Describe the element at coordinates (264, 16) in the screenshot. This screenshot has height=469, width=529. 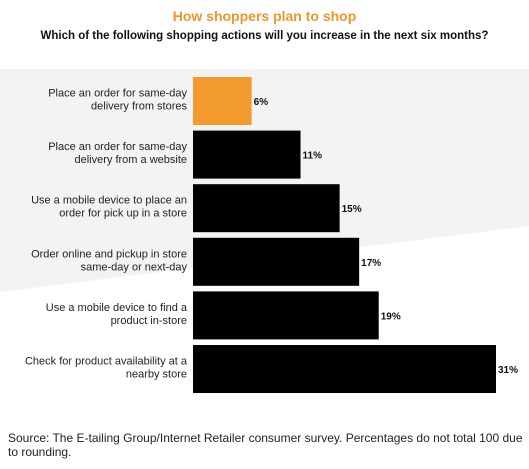
I see `chart-title: How shoppers plan to shop` at that location.